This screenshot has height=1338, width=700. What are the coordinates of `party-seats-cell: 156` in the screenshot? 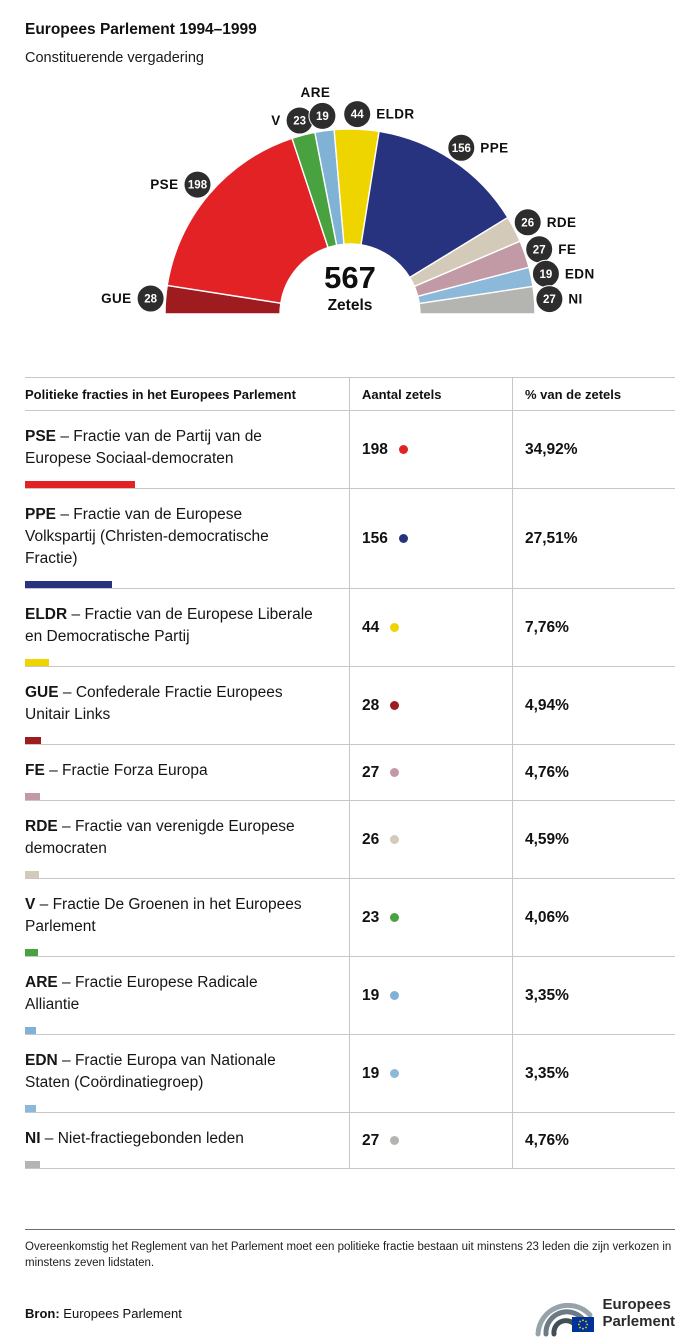 It's located at (430, 538).